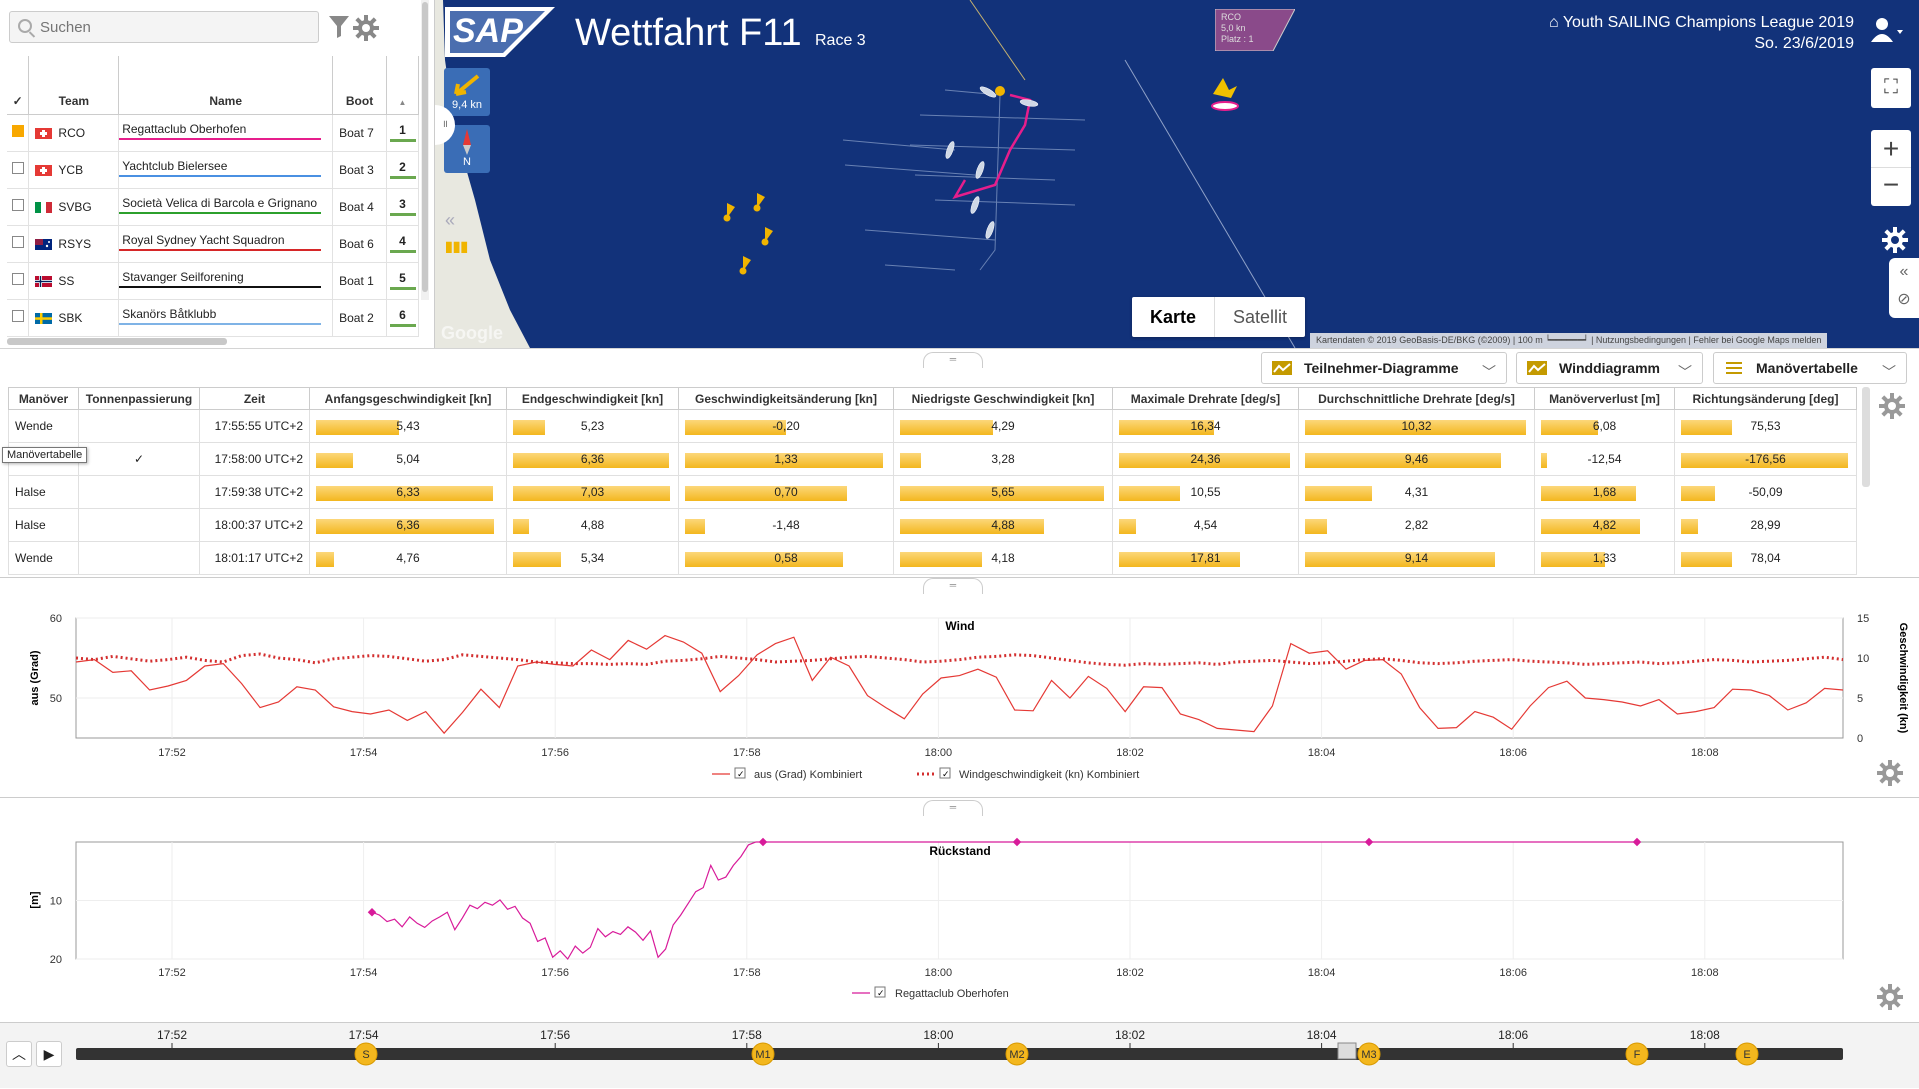 The width and height of the screenshot is (1919, 1089). What do you see at coordinates (808, 775) in the screenshot?
I see `legend-label: aus (Grad) Kombiniert` at bounding box center [808, 775].